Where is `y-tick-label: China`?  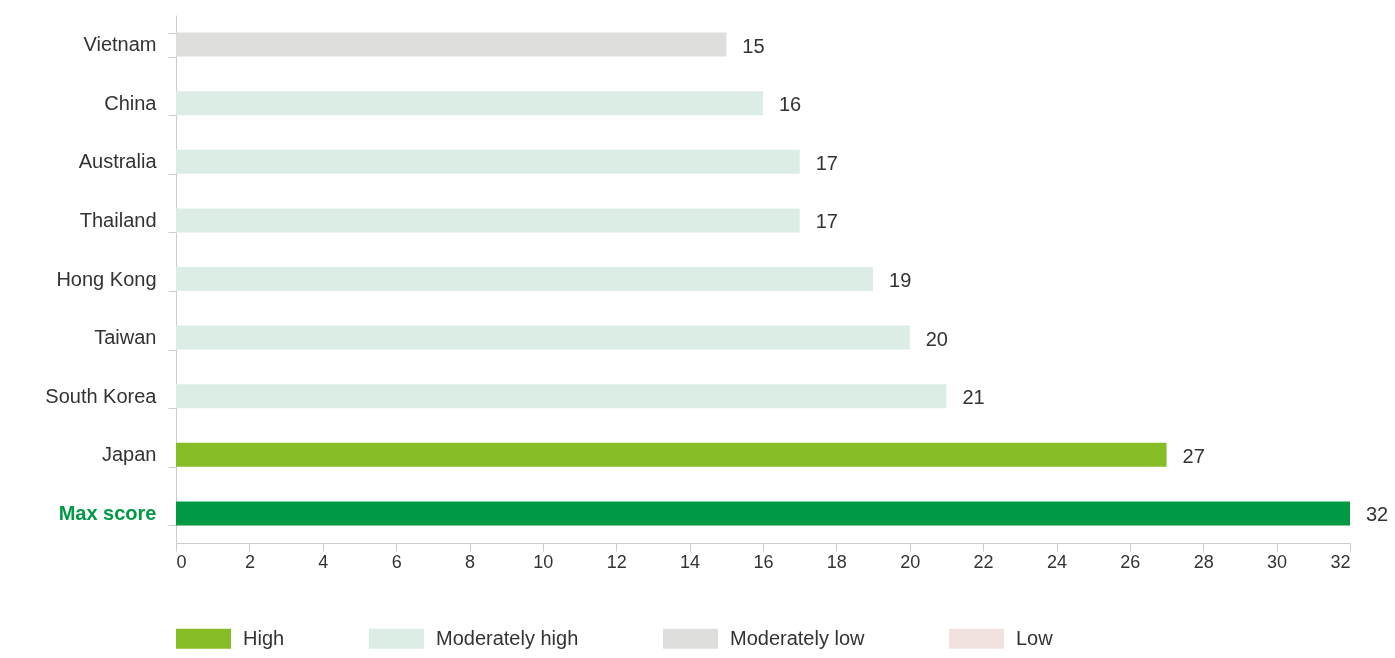 y-tick-label: China is located at coordinates (131, 102).